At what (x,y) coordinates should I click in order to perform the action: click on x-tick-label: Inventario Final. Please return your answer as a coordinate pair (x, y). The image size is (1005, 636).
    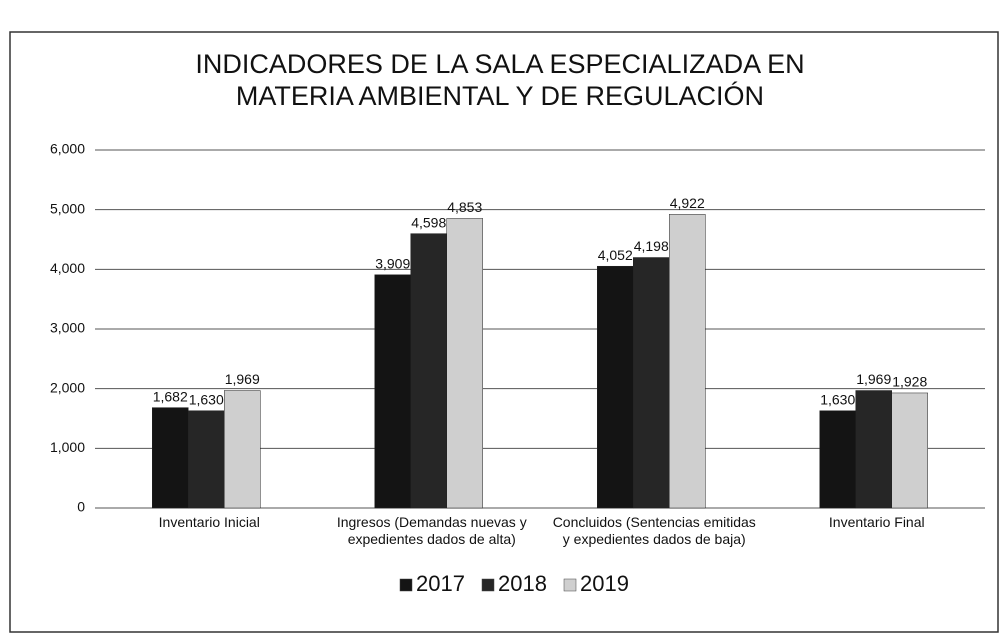
    Looking at the image, I should click on (876, 522).